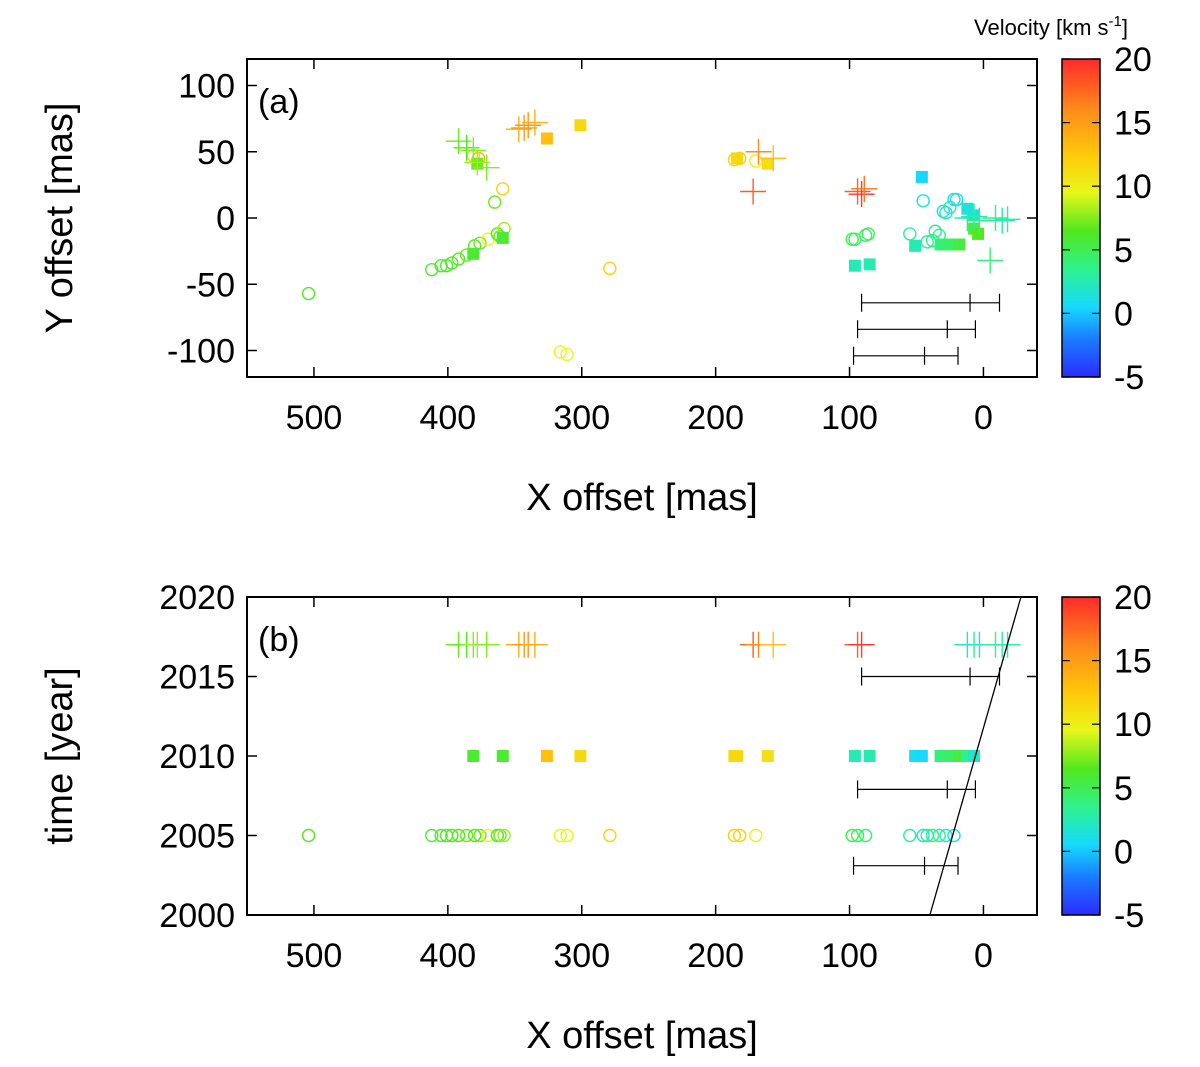 The image size is (1200, 1067). I want to click on y-tick-label: 2015, so click(197, 678).